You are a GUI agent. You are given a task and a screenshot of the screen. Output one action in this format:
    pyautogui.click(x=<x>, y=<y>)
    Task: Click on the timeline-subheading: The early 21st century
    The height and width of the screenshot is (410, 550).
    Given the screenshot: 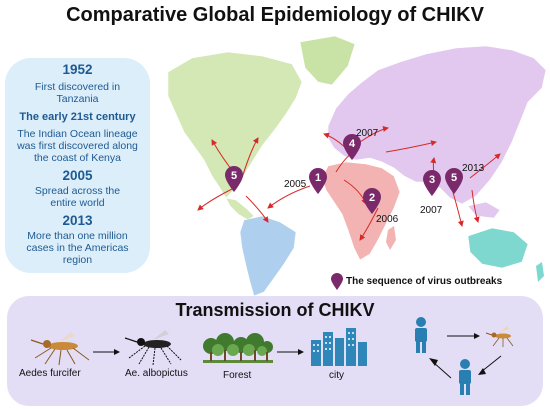 What is the action you would take?
    pyautogui.click(x=77, y=117)
    